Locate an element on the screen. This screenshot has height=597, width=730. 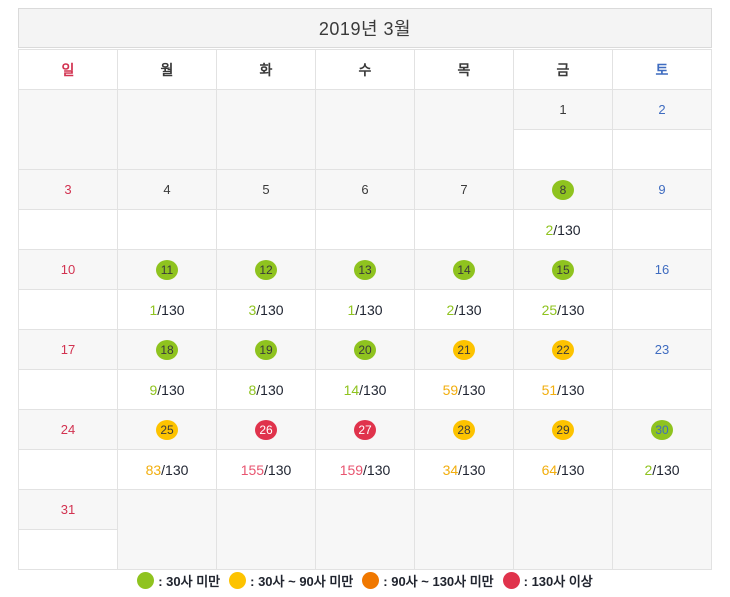
status-circle-yellow: 21 is located at coordinates (464, 349).